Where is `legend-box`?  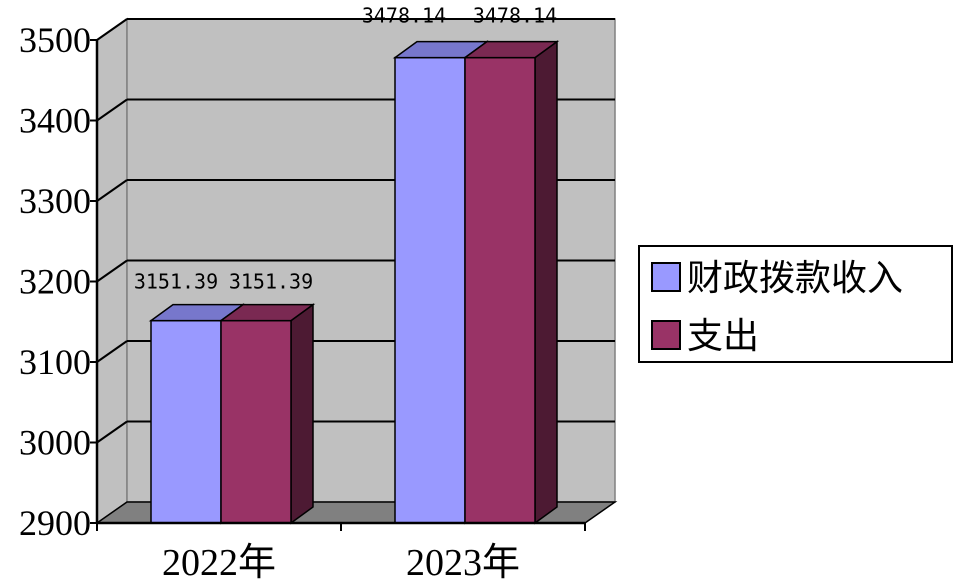 legend-box is located at coordinates (795, 304).